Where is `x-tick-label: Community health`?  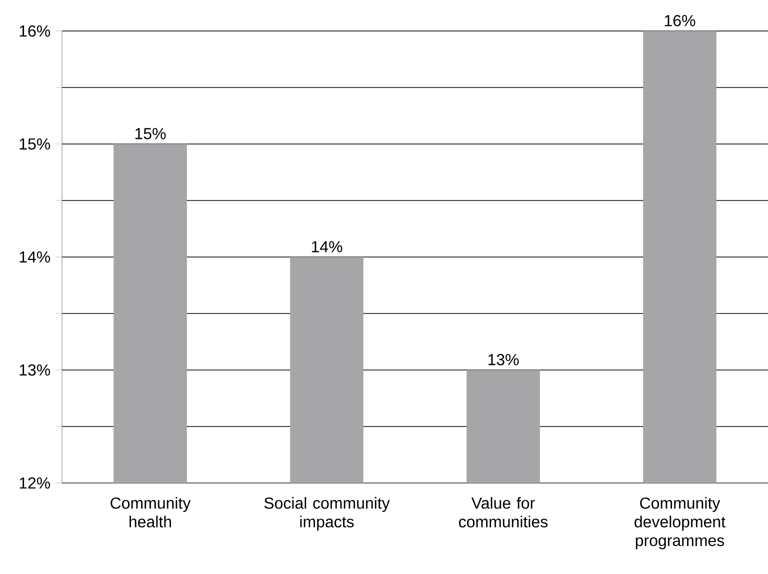 x-tick-label: Community health is located at coordinates (150, 512).